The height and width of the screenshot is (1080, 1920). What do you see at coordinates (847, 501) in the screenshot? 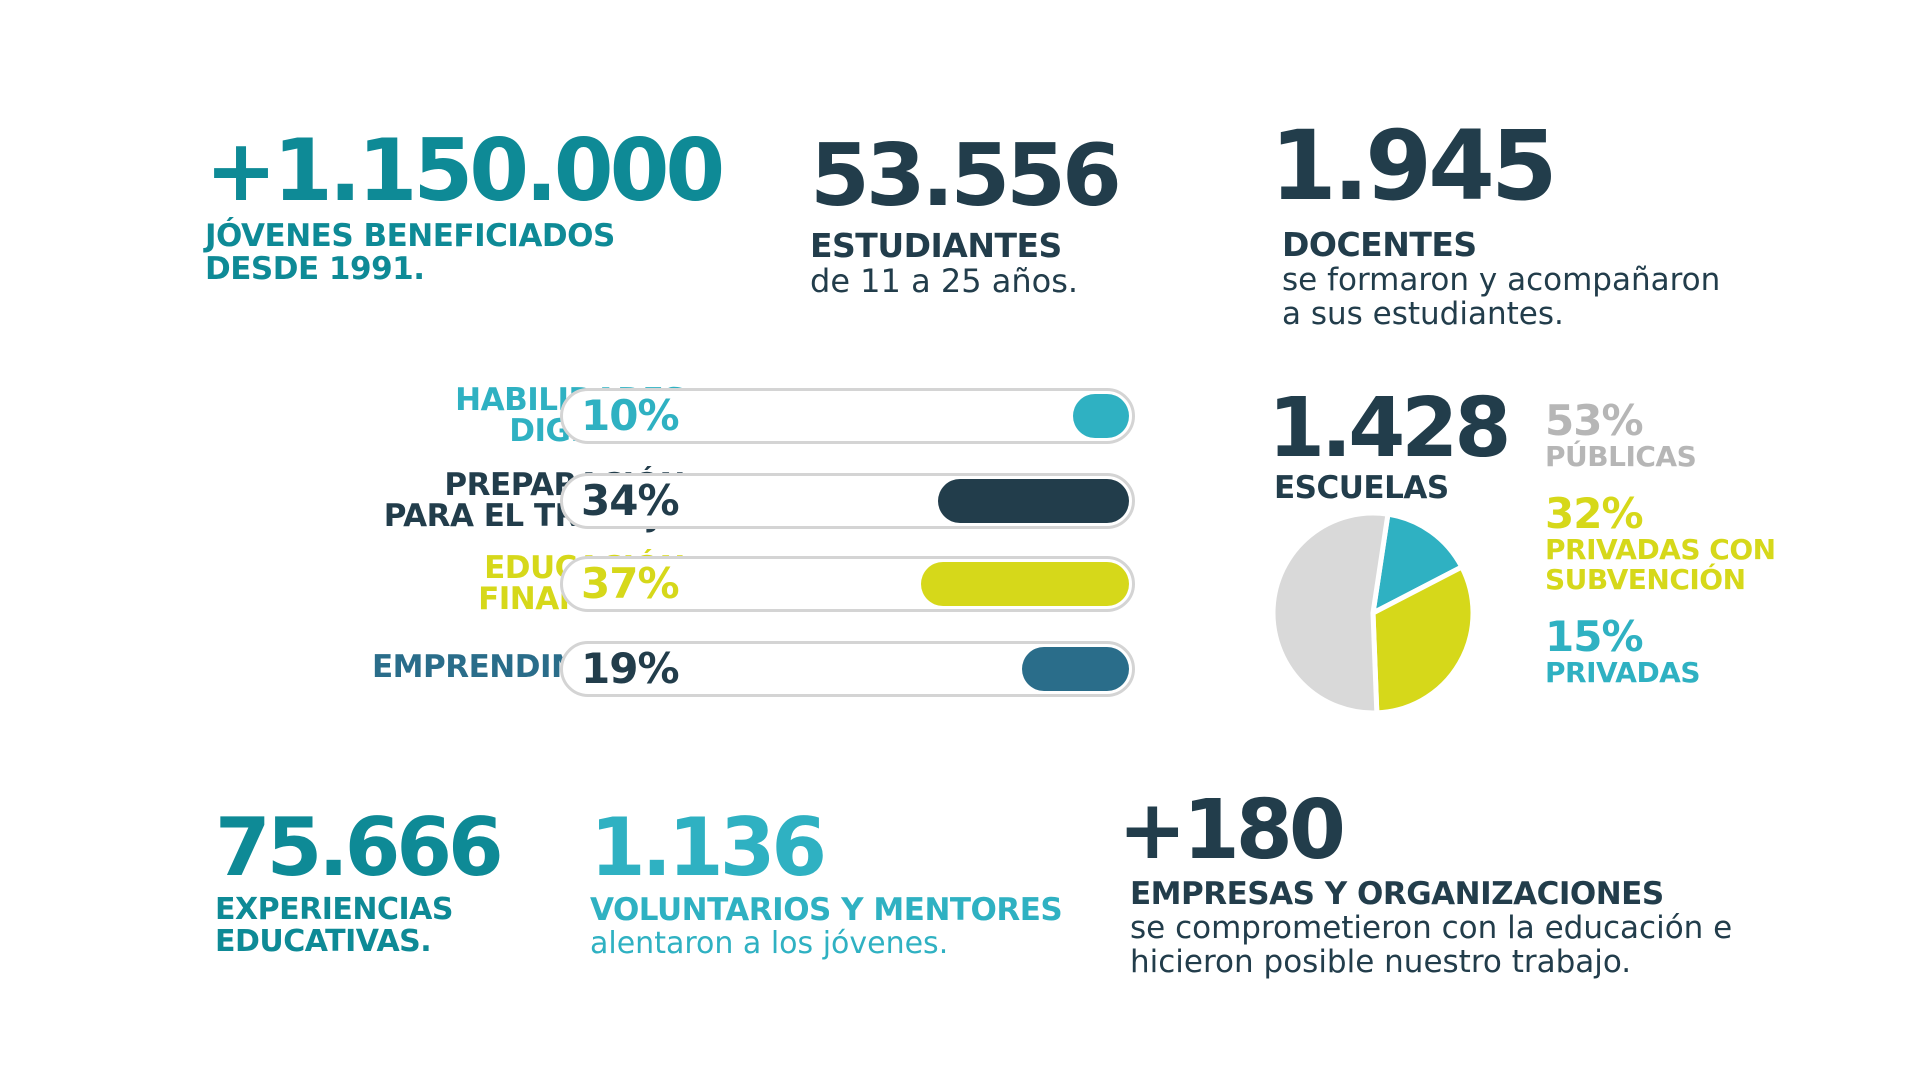
I see `program-bar-track: 34%` at bounding box center [847, 501].